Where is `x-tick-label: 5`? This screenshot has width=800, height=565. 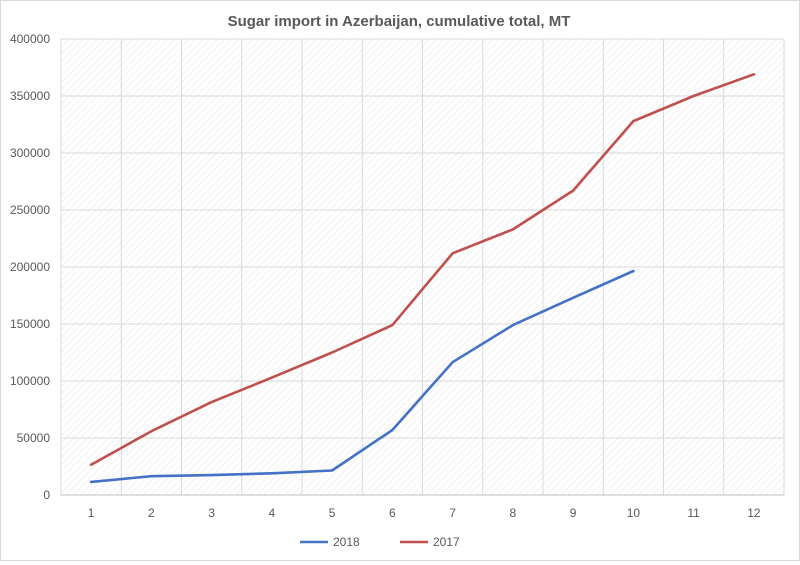 x-tick-label: 5 is located at coordinates (332, 513).